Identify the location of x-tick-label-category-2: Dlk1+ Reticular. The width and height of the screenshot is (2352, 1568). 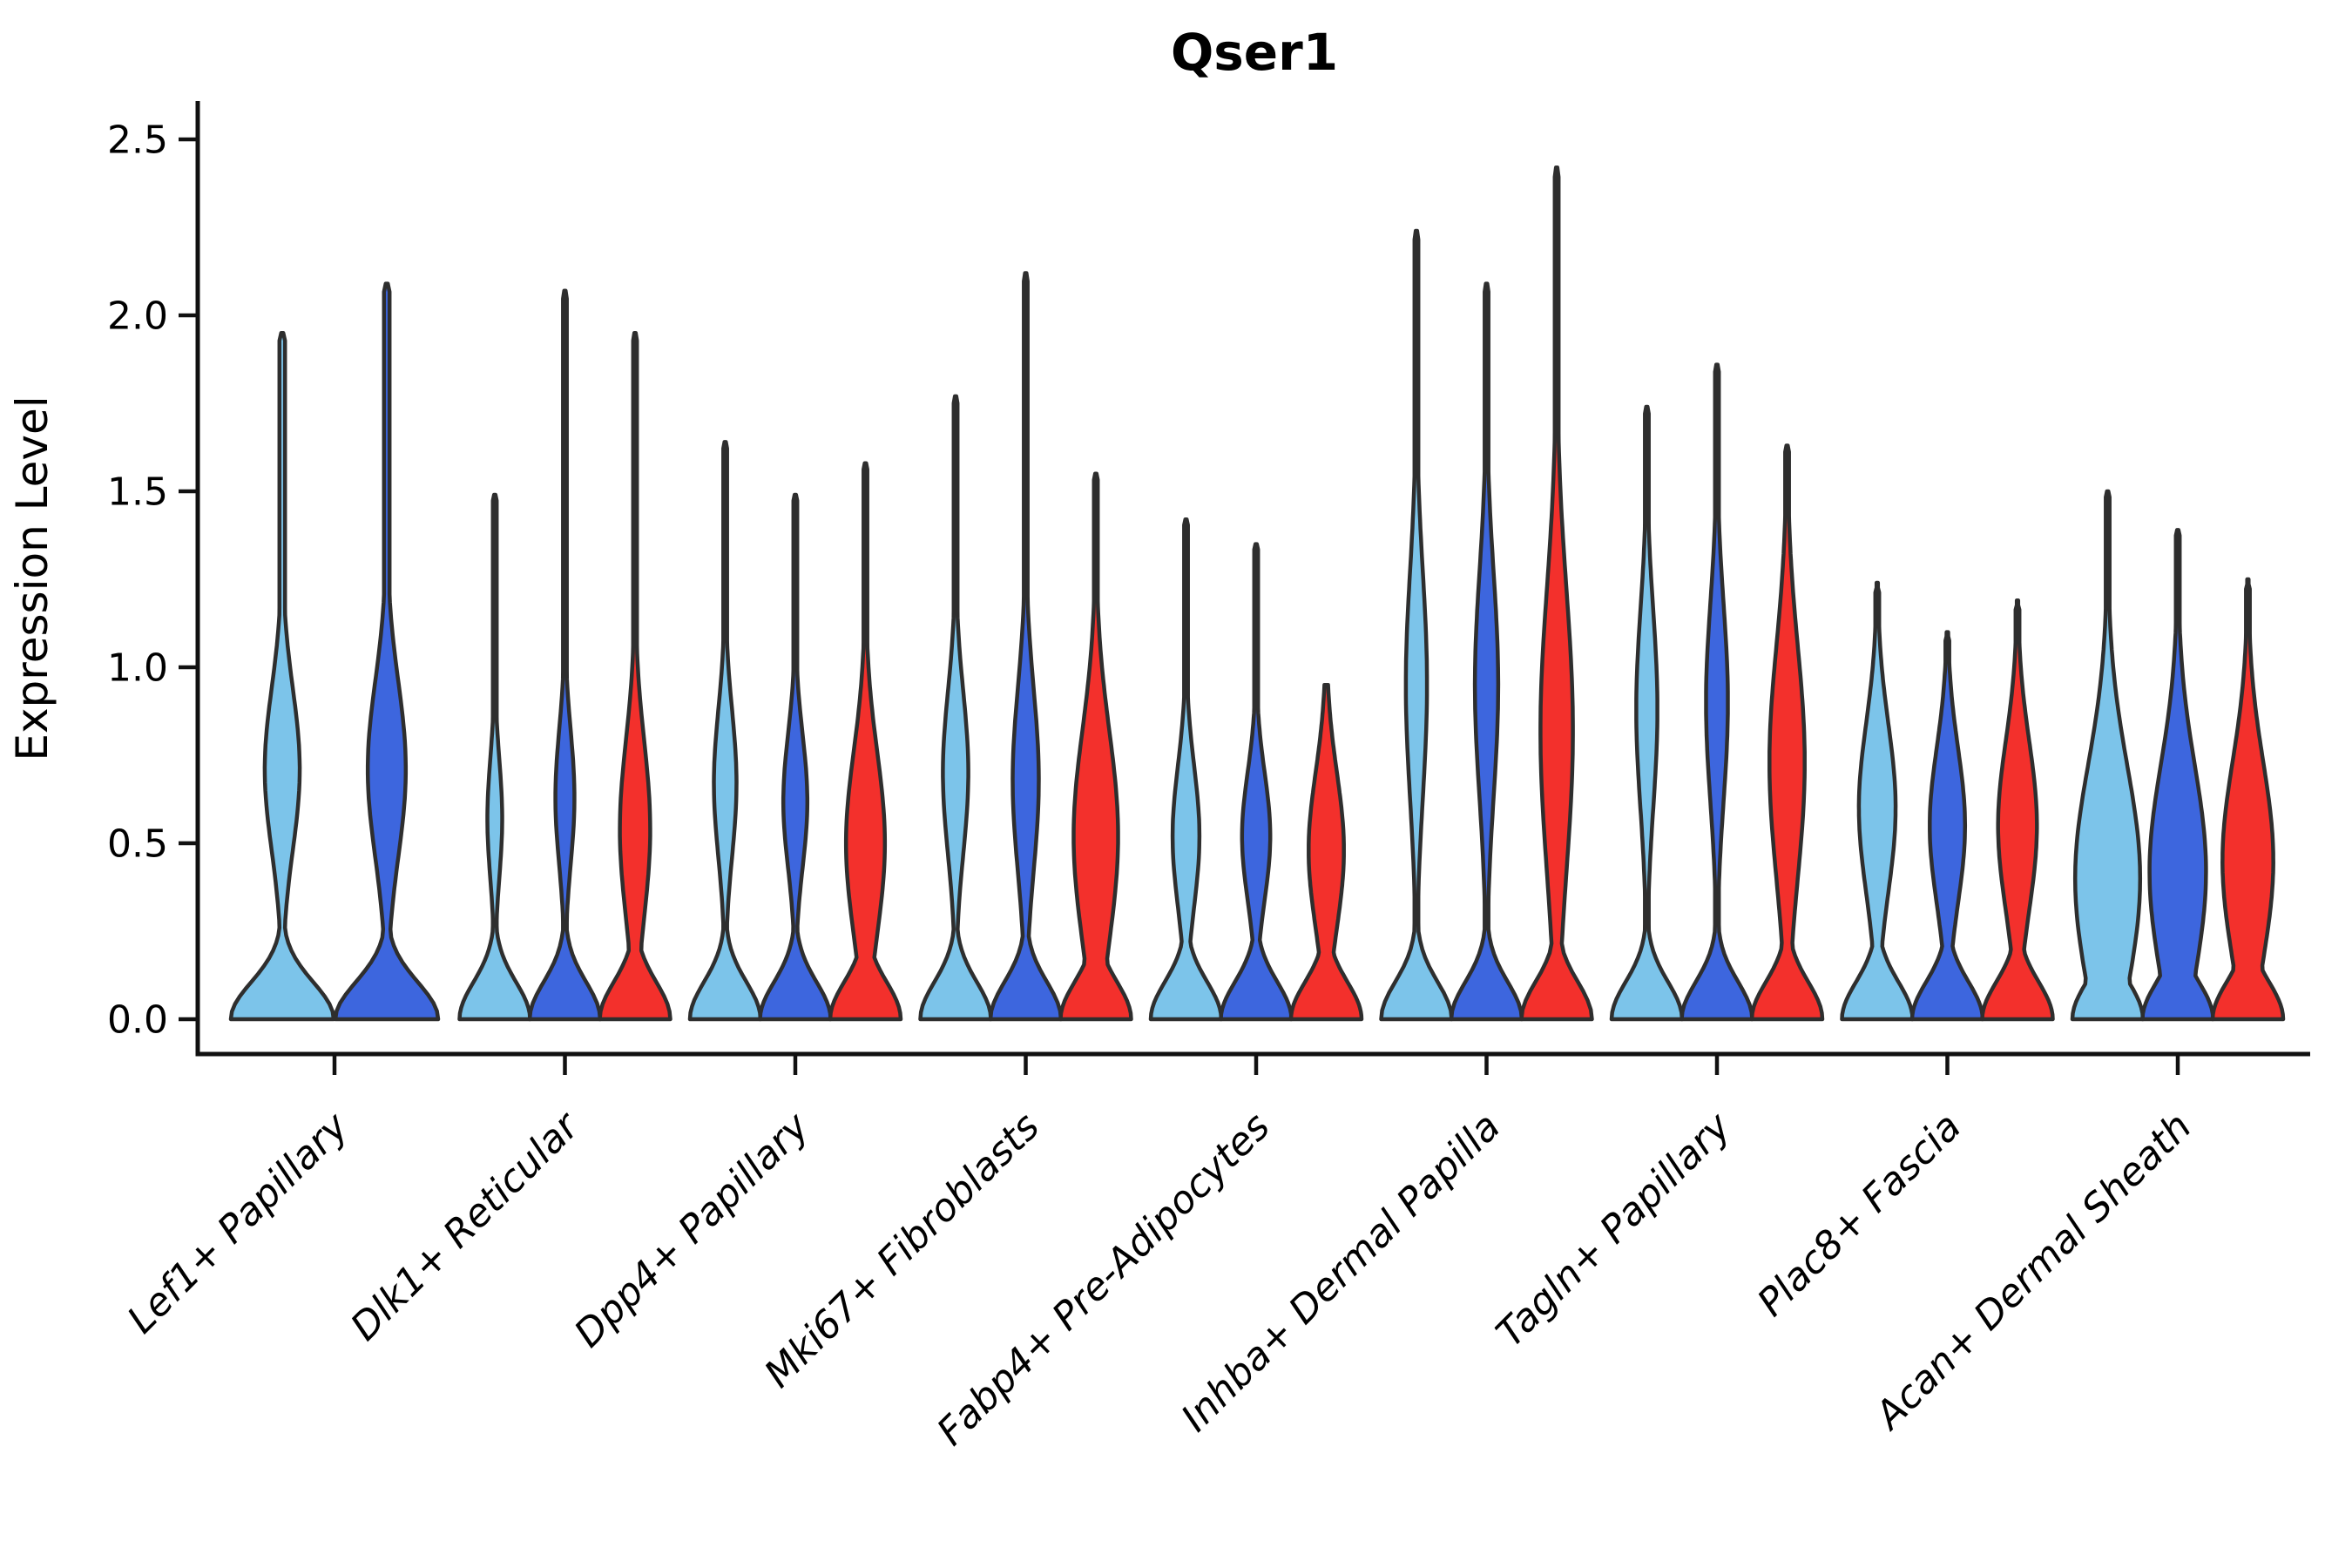
(465, 1226).